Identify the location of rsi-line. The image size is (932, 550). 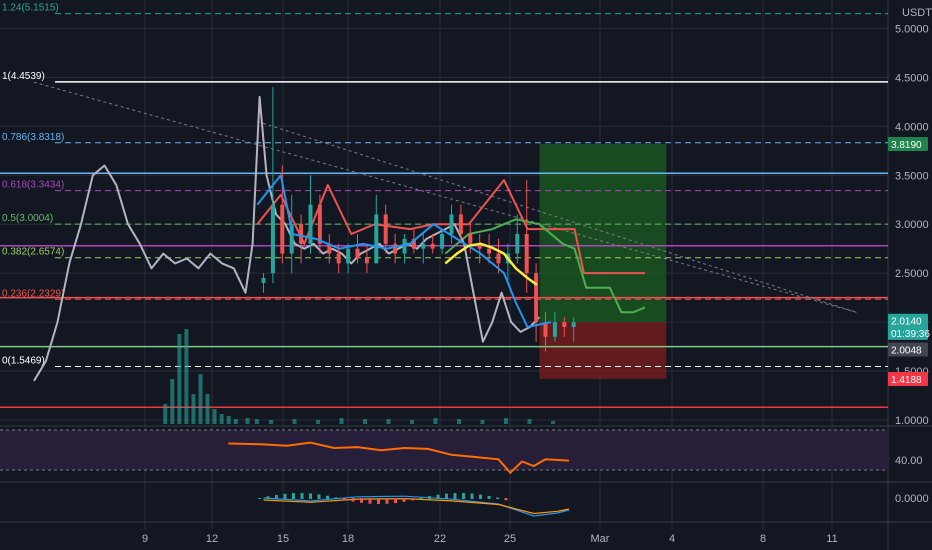
(399, 458).